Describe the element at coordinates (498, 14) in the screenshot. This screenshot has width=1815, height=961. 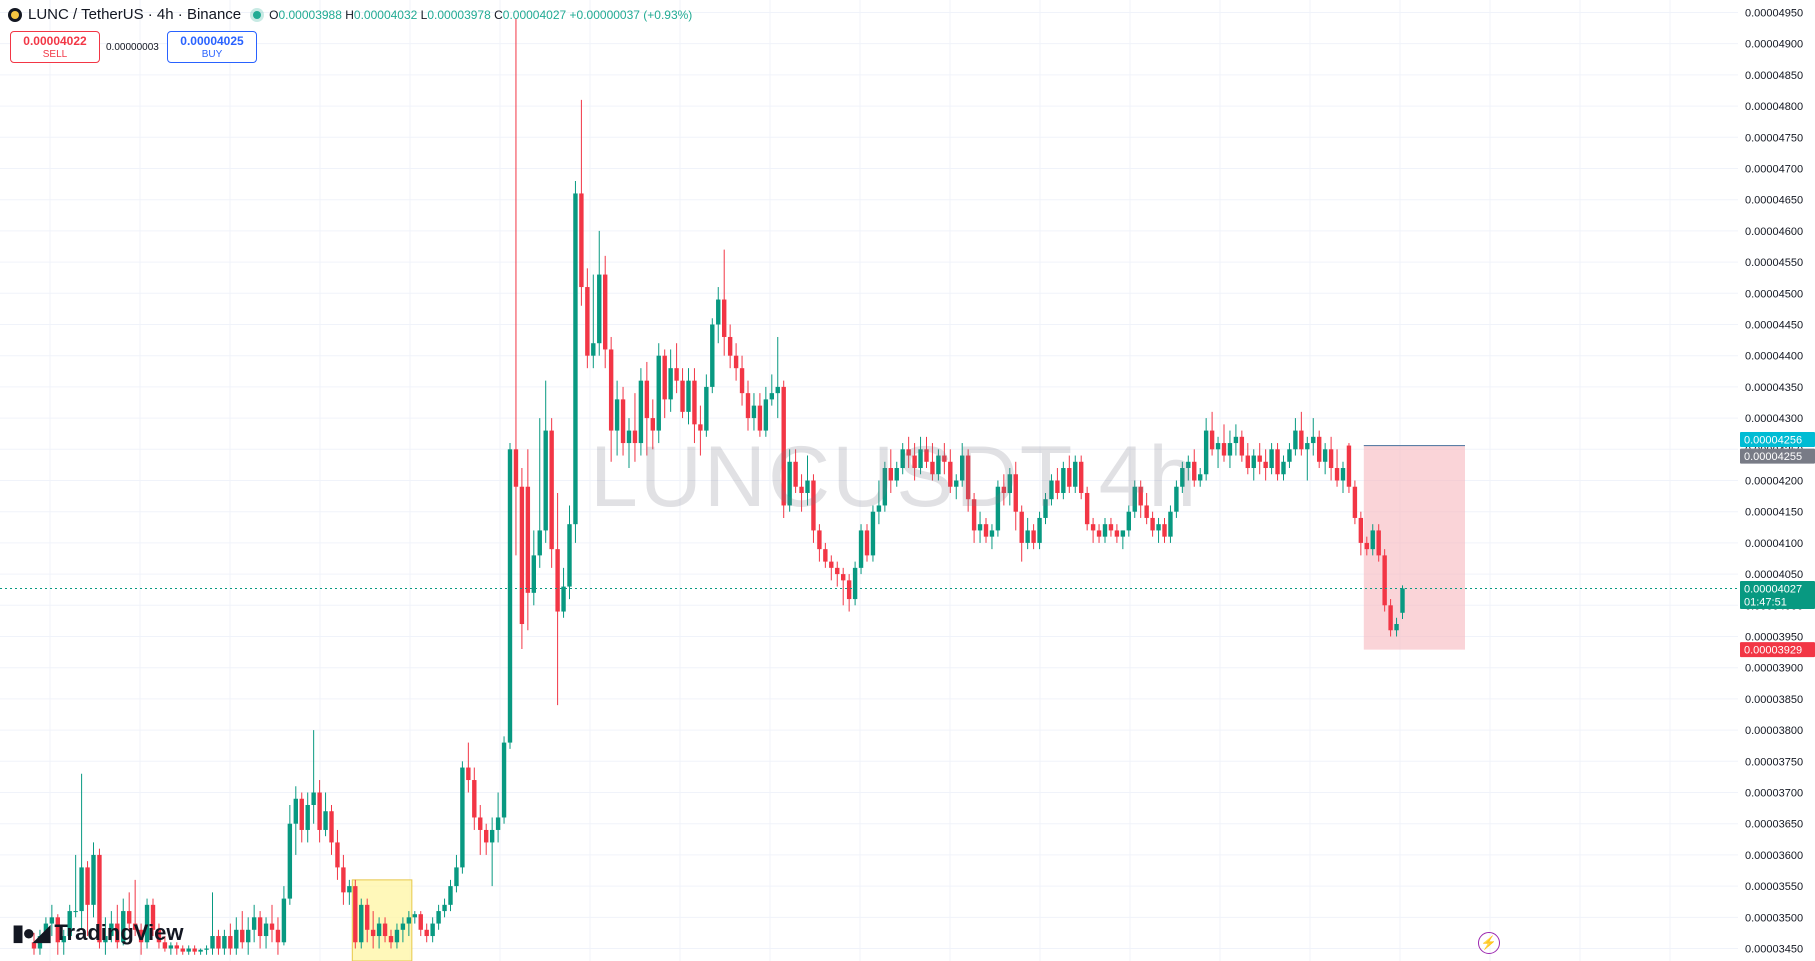
I see `close-label: C` at that location.